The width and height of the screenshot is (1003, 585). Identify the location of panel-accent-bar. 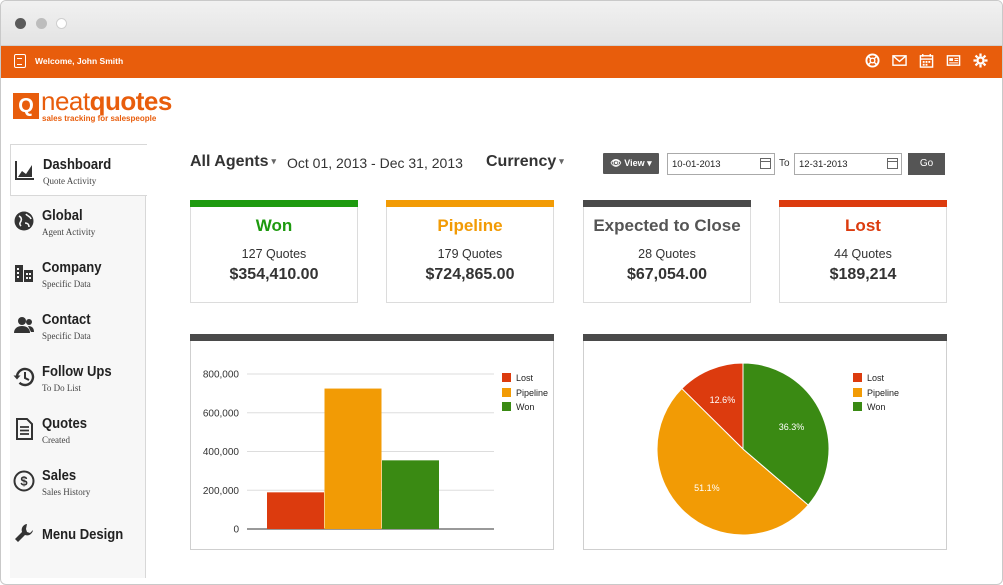
(765, 337).